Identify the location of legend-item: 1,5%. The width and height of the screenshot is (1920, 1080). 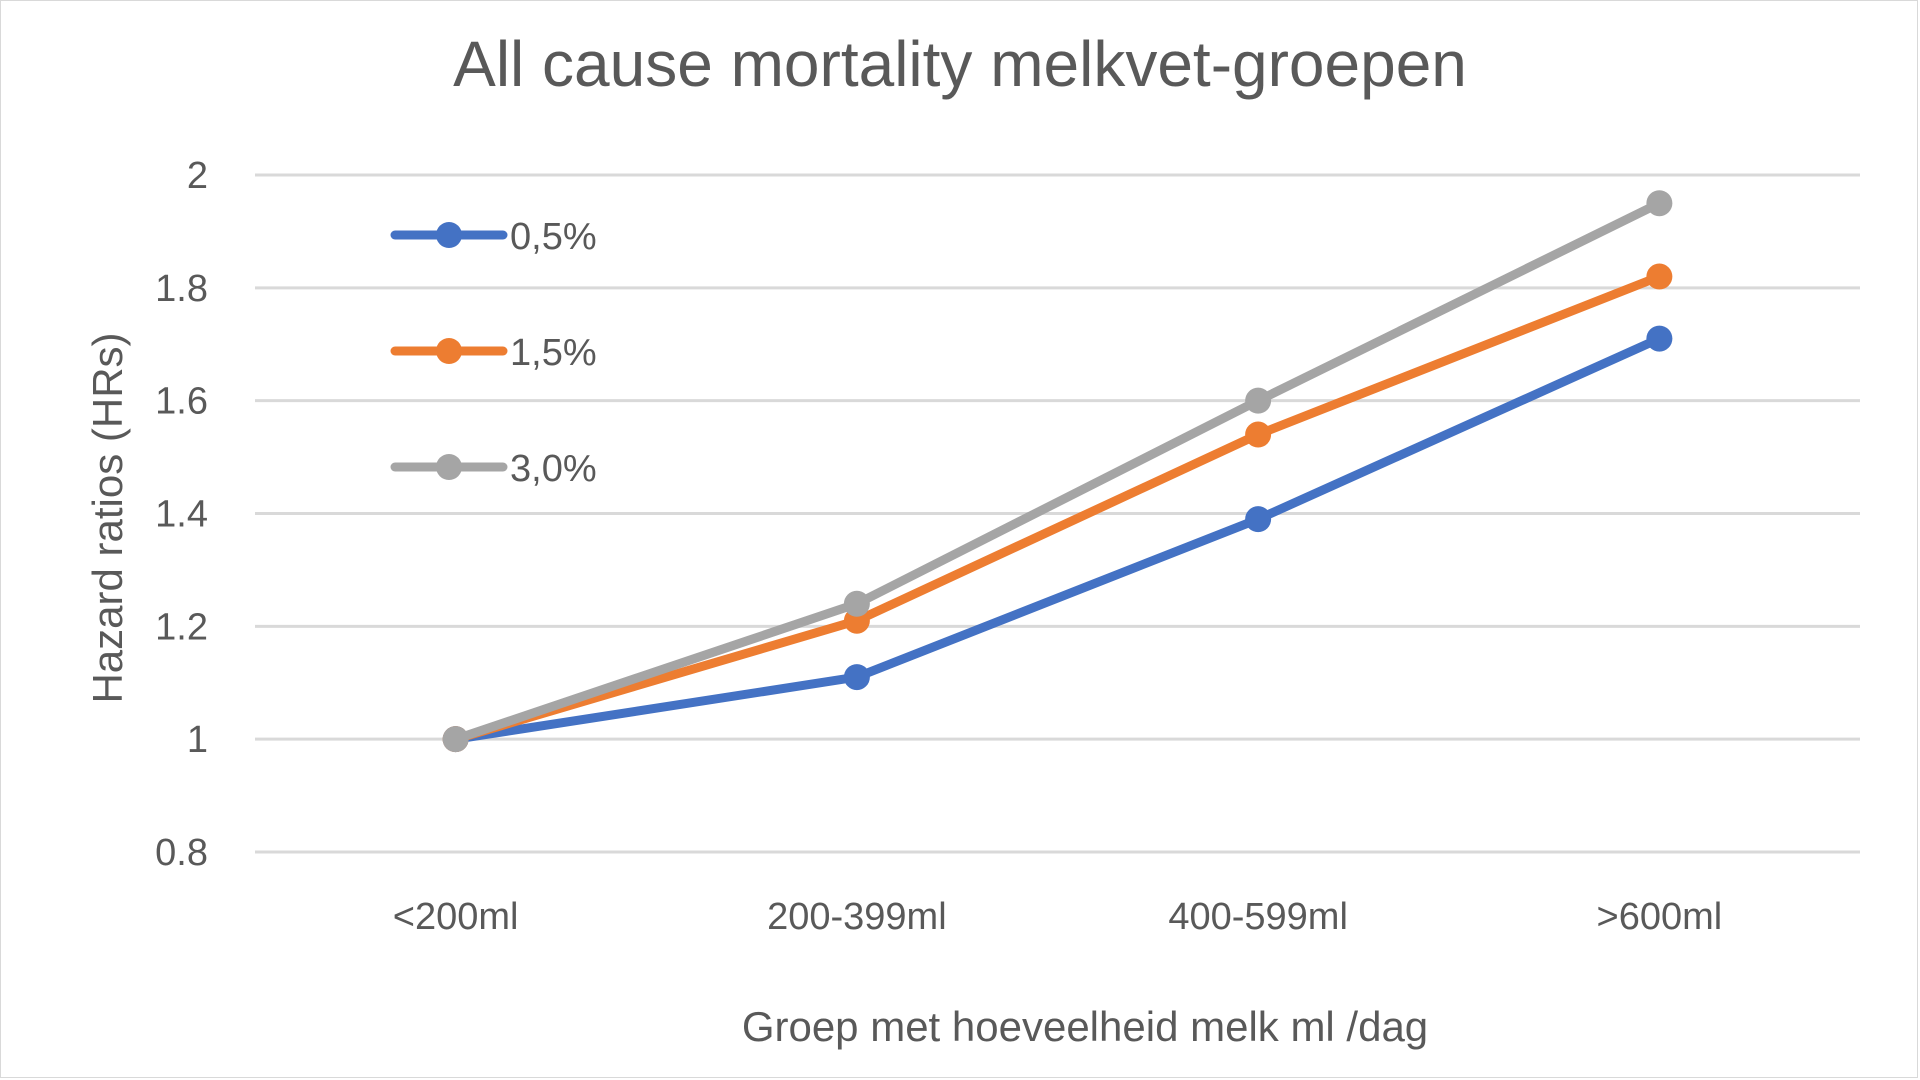
(493, 353).